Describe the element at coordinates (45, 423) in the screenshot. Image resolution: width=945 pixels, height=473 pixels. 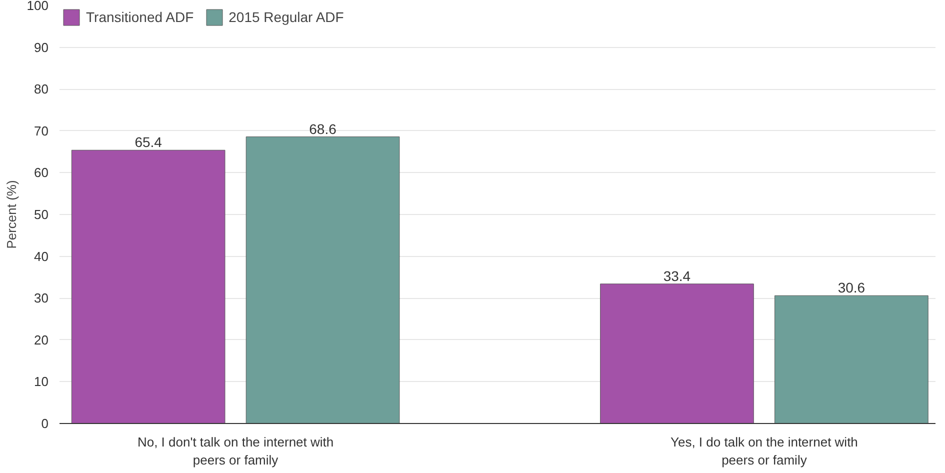
I see `y-tick-label: 0` at that location.